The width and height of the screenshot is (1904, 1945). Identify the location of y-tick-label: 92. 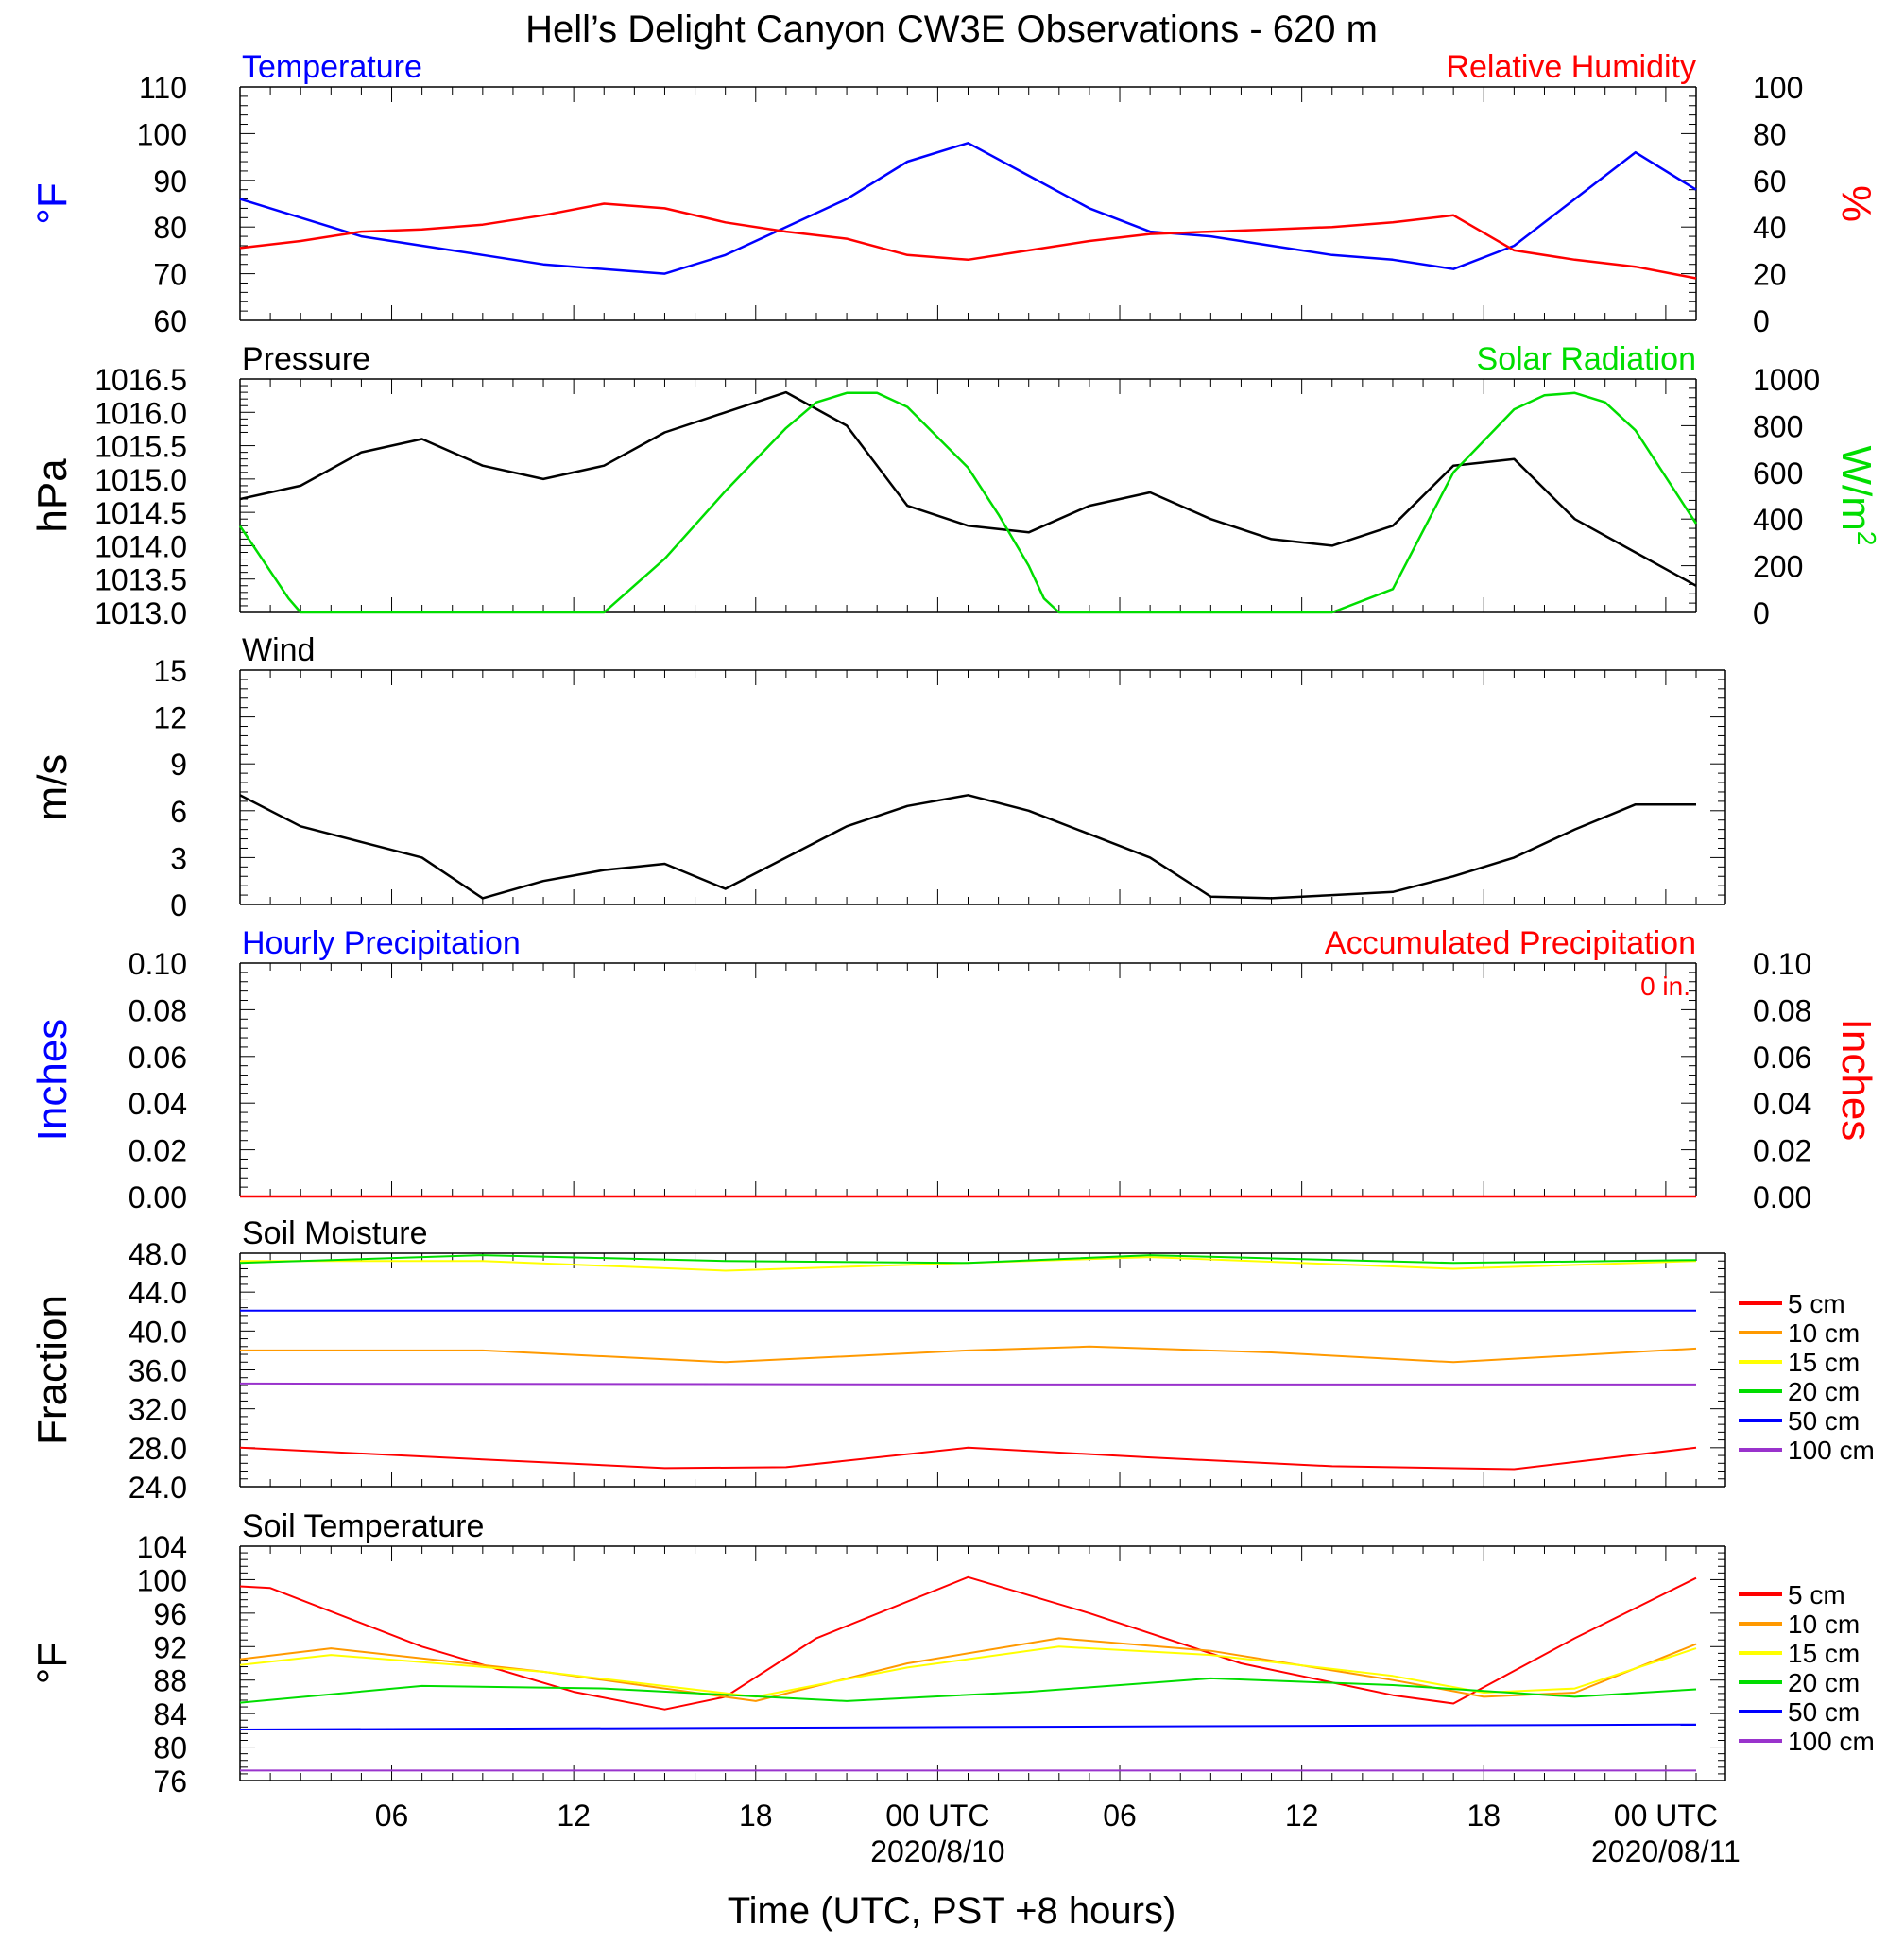
(170, 1647).